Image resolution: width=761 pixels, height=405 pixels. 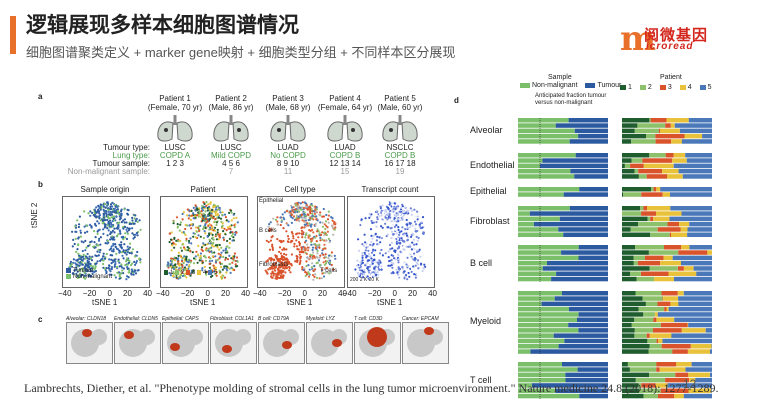 I want to click on patient-non-malignant: 7, so click(x=231, y=171).